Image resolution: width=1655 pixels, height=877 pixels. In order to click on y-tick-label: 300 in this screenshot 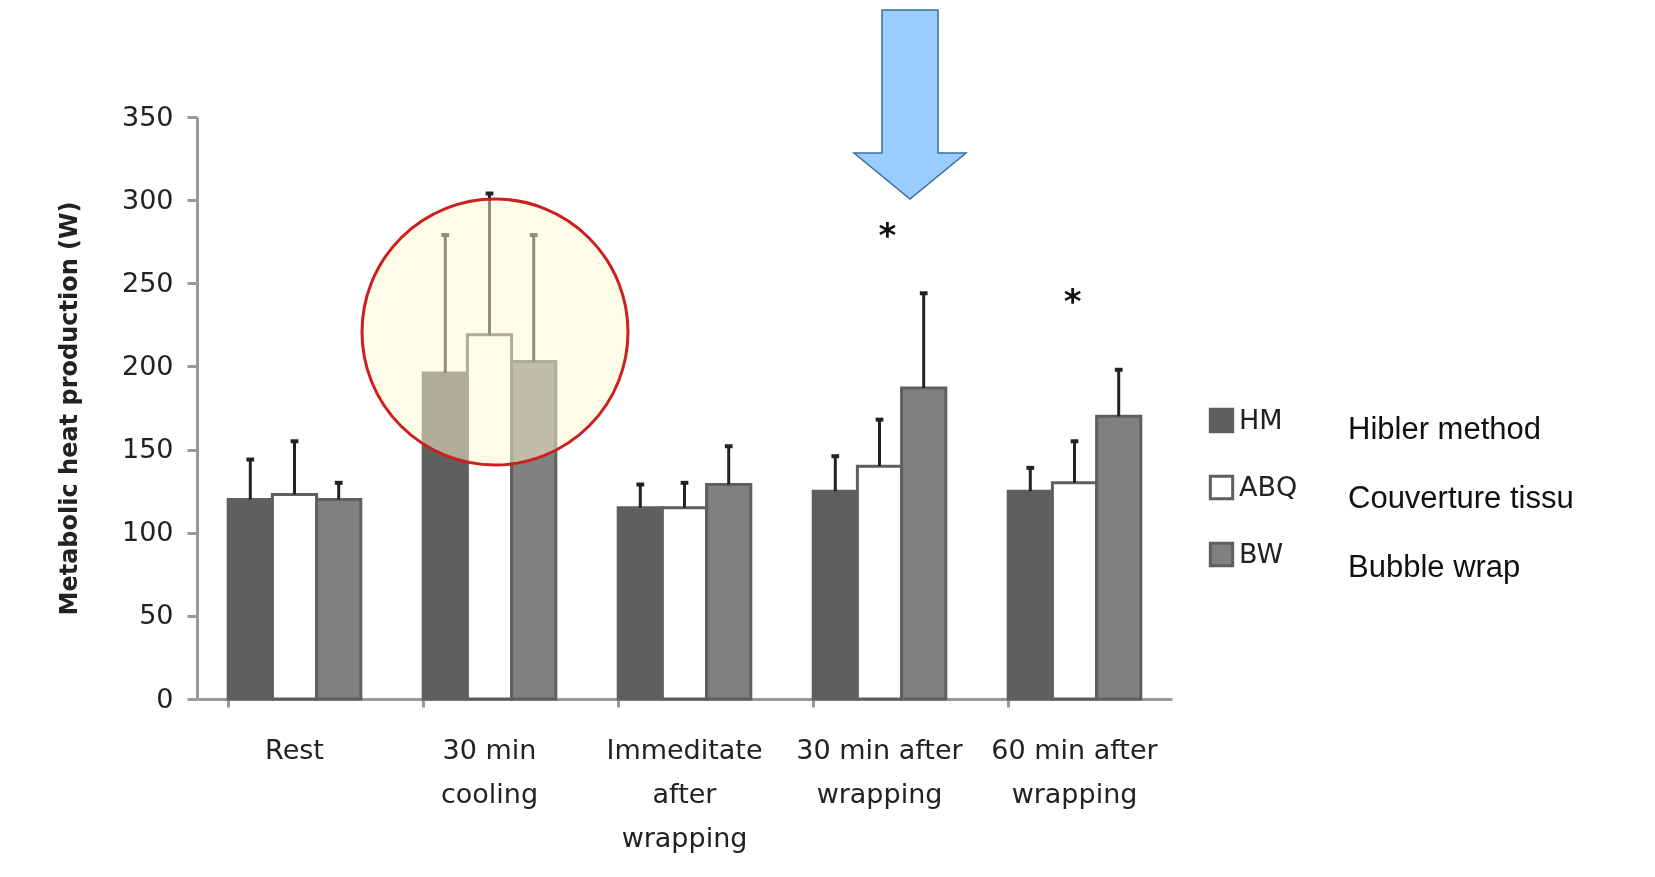, I will do `click(147, 199)`.